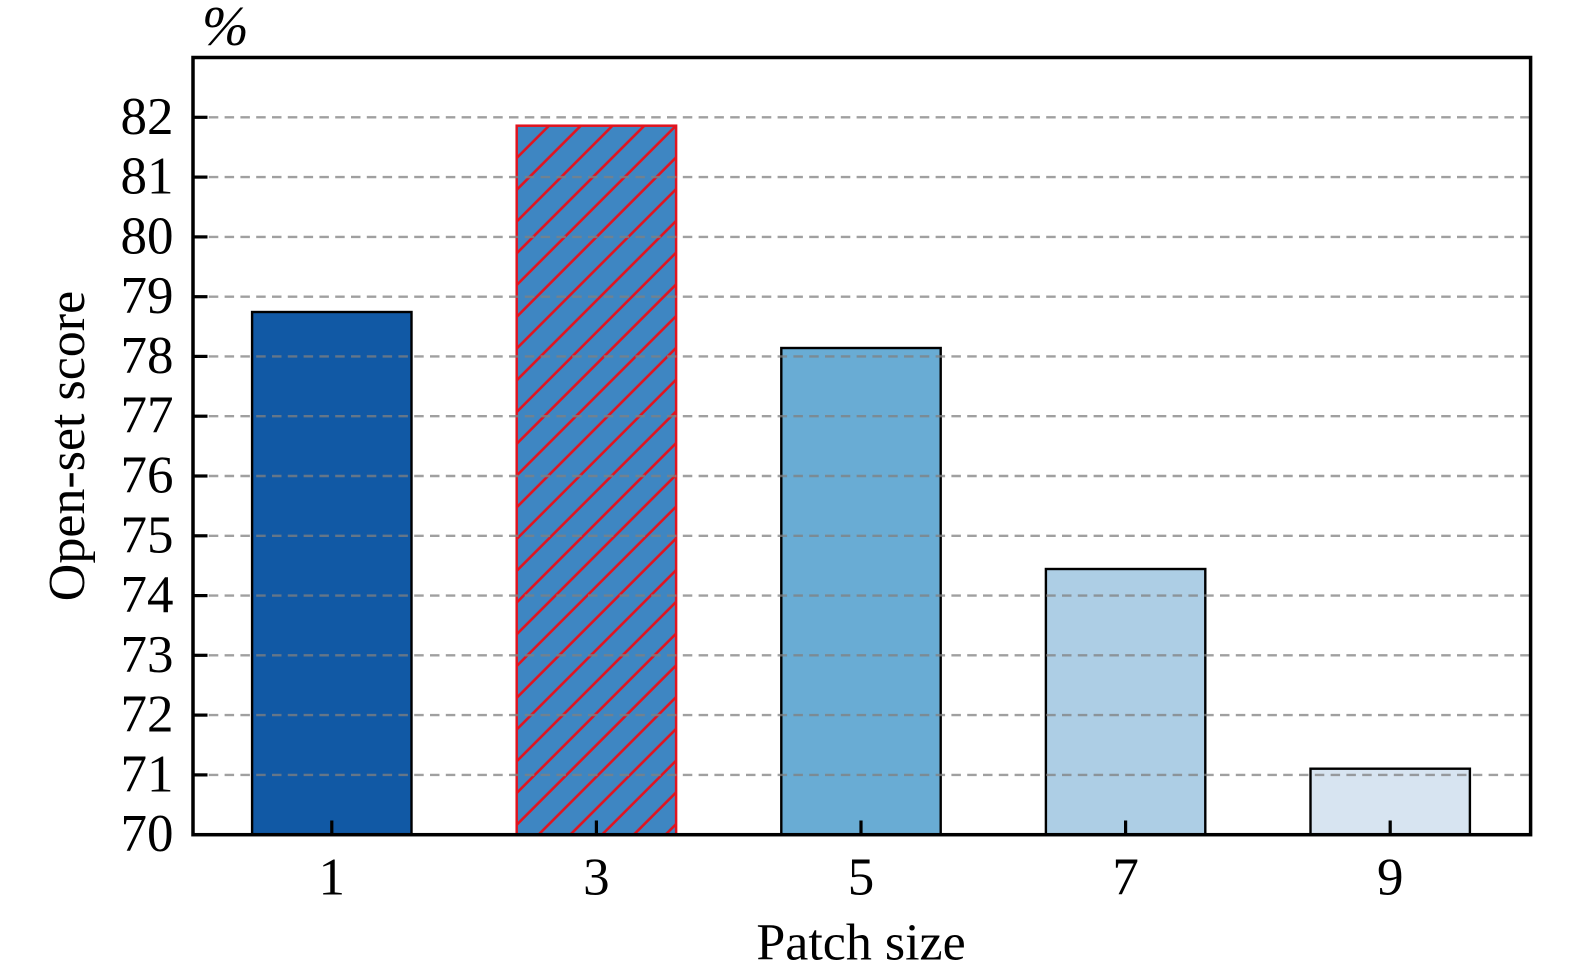  I want to click on svg-text: 80, so click(147, 236).